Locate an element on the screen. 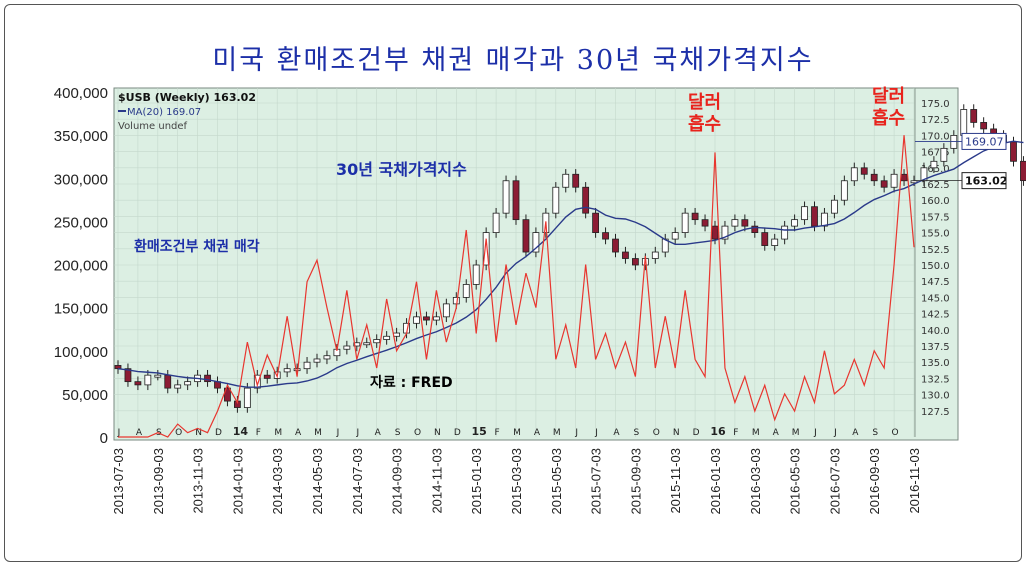 Image resolution: width=1026 pixels, height=566 pixels. right-axis-tick-label: 160.0 is located at coordinates (935, 201).